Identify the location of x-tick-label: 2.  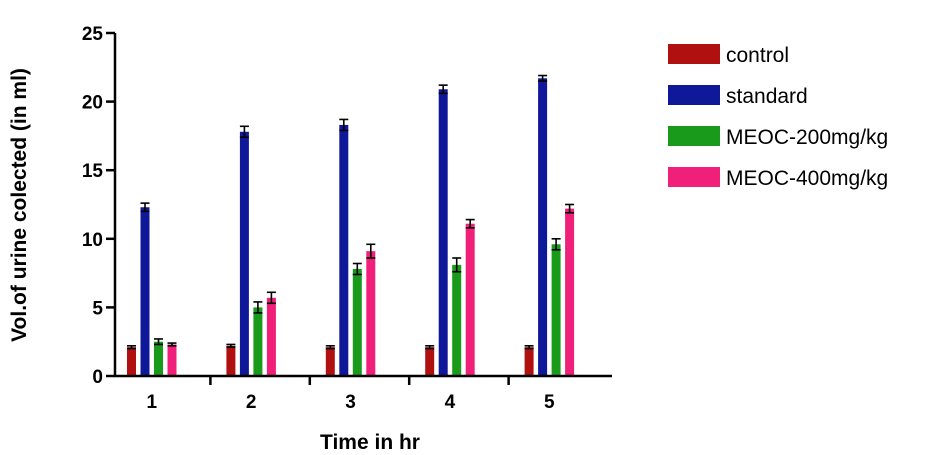
(251, 402).